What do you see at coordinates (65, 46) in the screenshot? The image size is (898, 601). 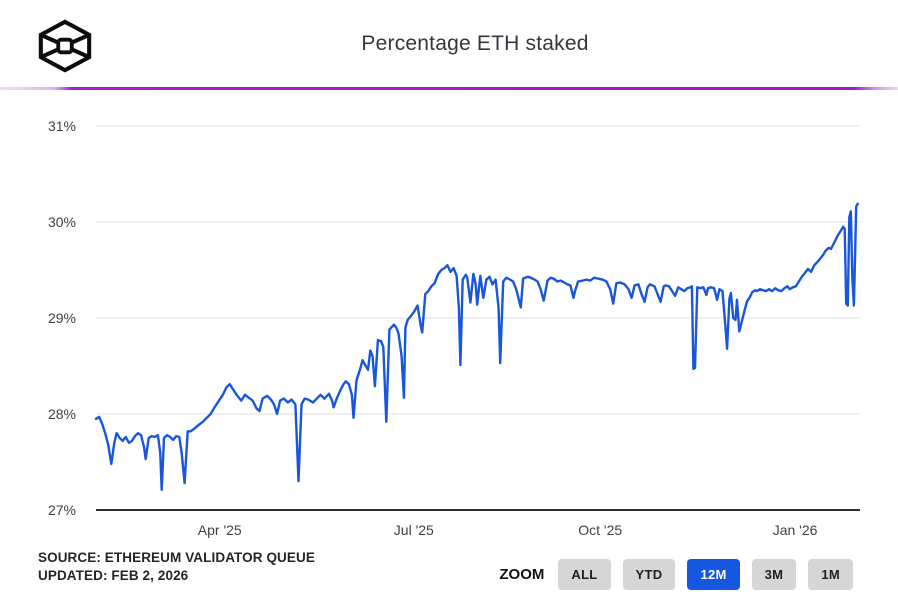 I see `block-cube-logo` at bounding box center [65, 46].